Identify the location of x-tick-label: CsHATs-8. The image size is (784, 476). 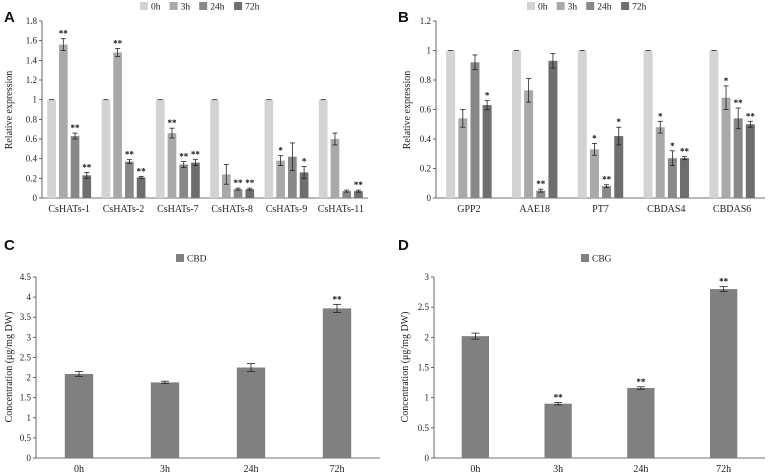
(232, 209).